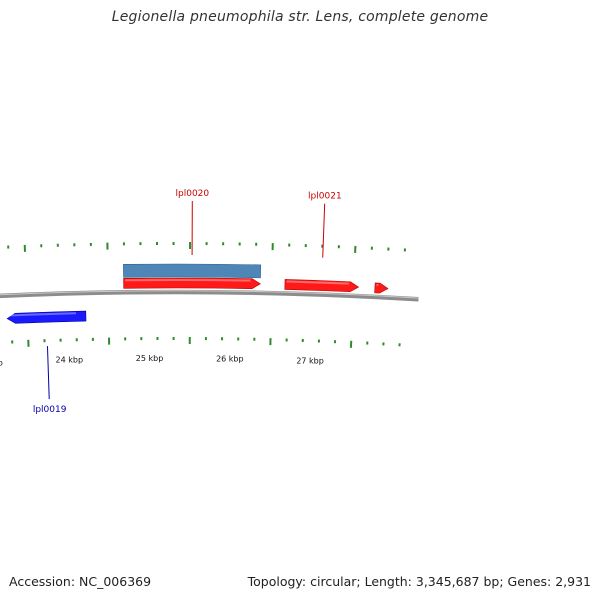 This screenshot has height=600, width=600. I want to click on gene-label-lpl0020: lpl0020, so click(193, 194).